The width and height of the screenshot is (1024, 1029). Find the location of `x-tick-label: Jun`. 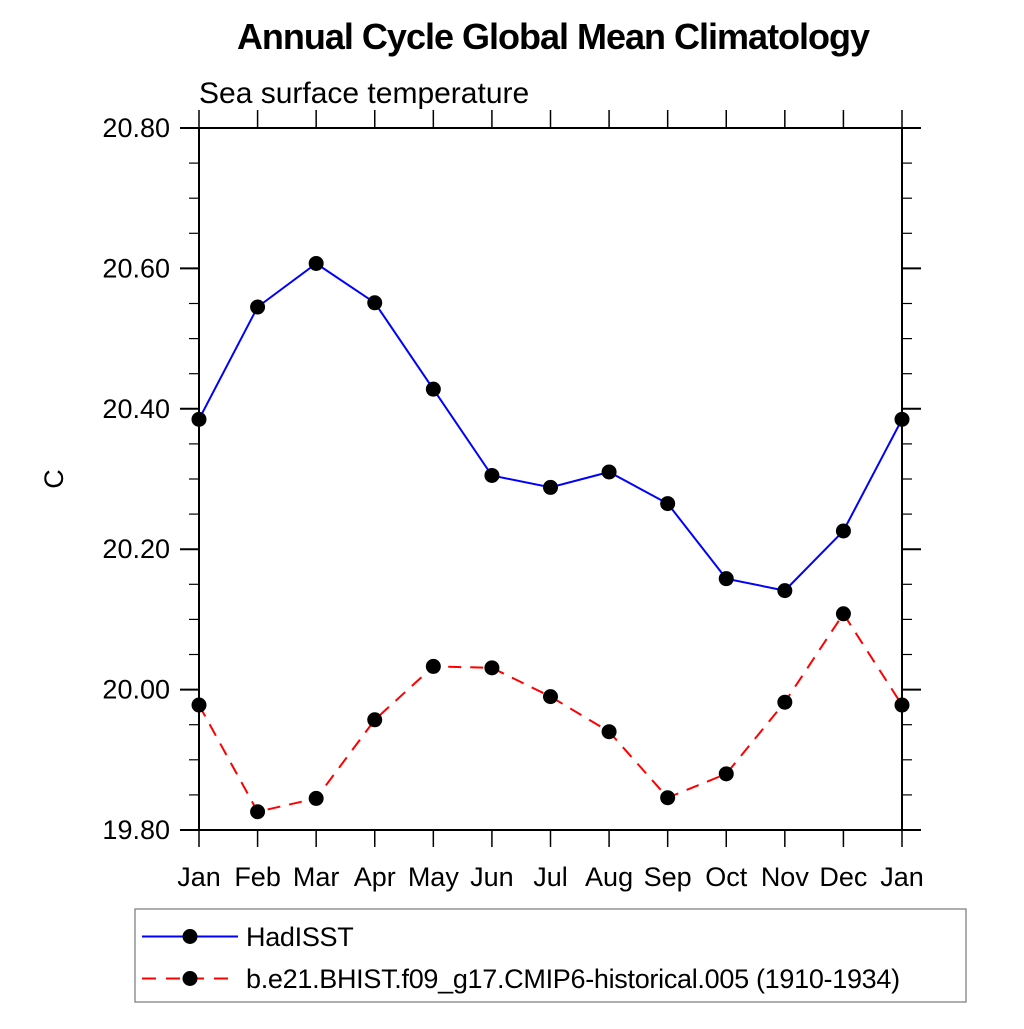

x-tick-label: Jun is located at coordinates (492, 877).